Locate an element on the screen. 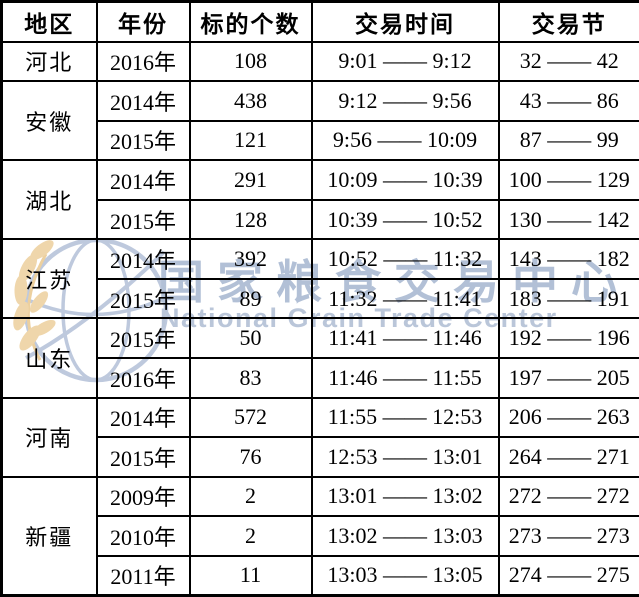 This screenshot has width=639, height=597. region-cell: 江苏 is located at coordinates (49, 279).